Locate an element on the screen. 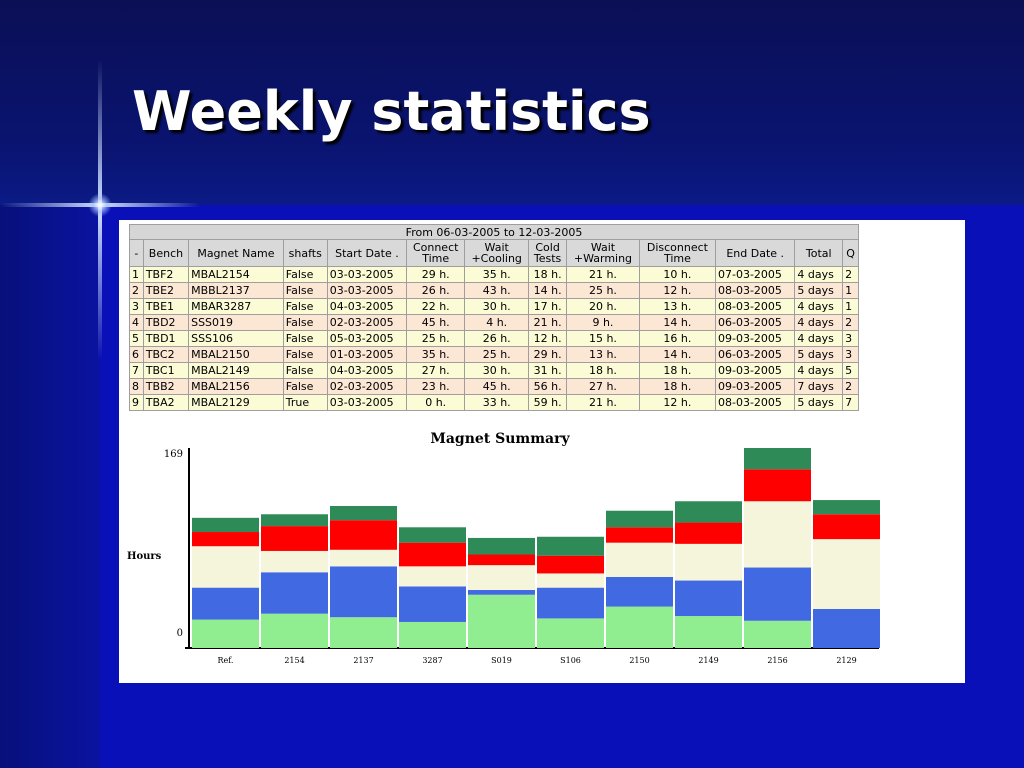  x-tick-label: 2137 is located at coordinates (363, 660).